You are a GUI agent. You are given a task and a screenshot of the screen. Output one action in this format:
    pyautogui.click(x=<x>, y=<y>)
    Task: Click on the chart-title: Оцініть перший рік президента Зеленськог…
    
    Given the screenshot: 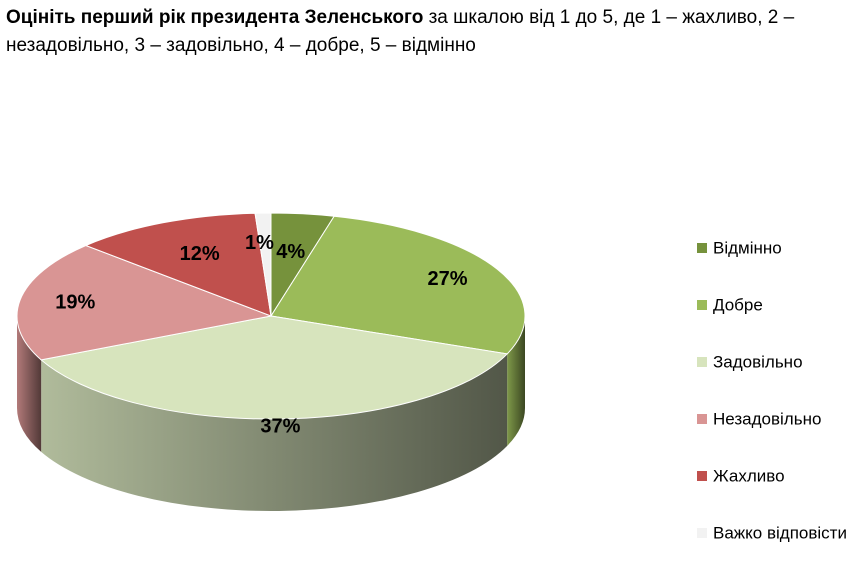 What is the action you would take?
    pyautogui.click(x=431, y=32)
    